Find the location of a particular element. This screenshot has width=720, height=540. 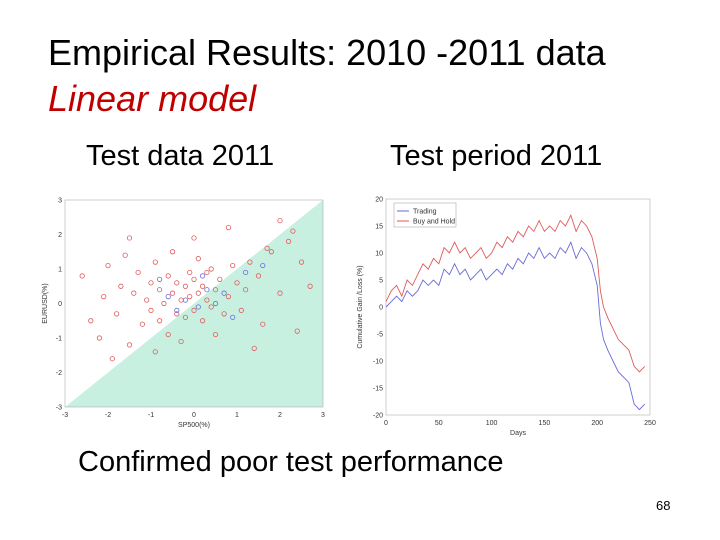

line-y-tick-5: 5 is located at coordinates (381, 281).